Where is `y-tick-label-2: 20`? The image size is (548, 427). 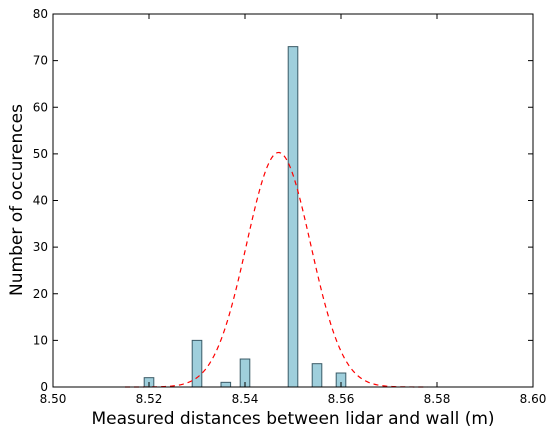 y-tick-label-2: 20 is located at coordinates (40, 294).